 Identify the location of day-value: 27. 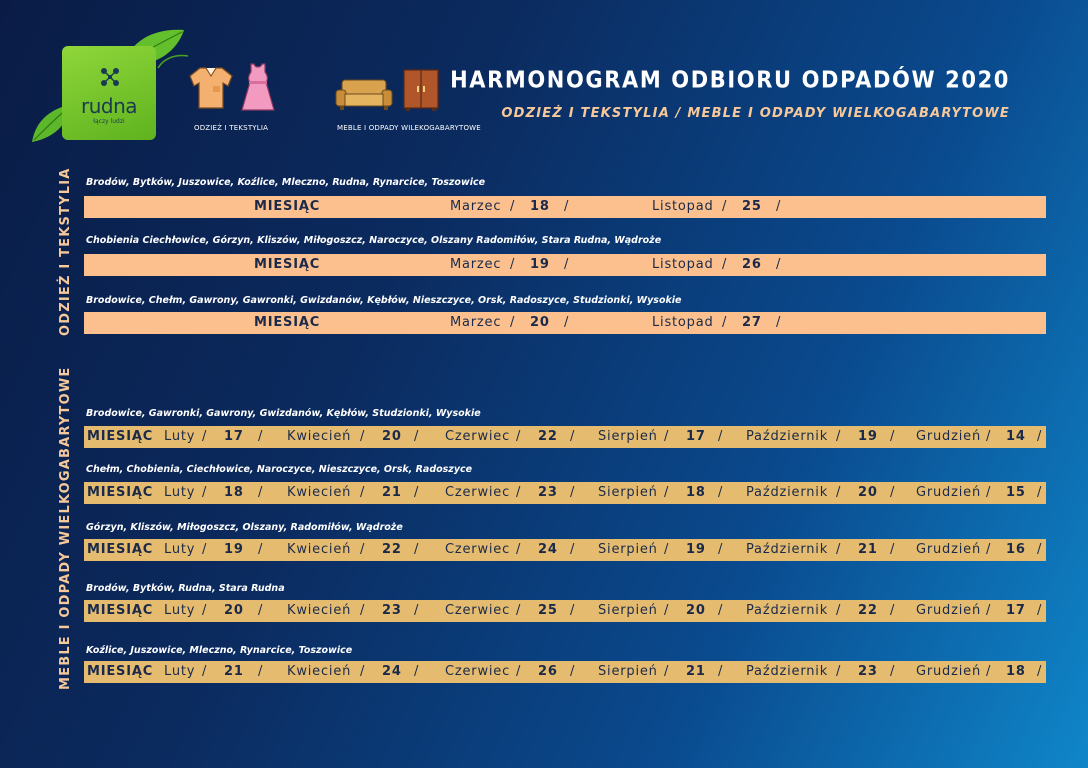
(752, 322).